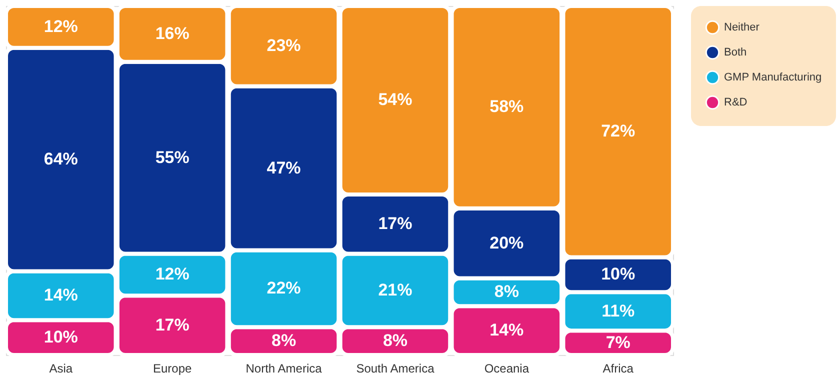 Image resolution: width=840 pixels, height=378 pixels. Describe the element at coordinates (618, 369) in the screenshot. I see `x-tick-label: Africa` at that location.